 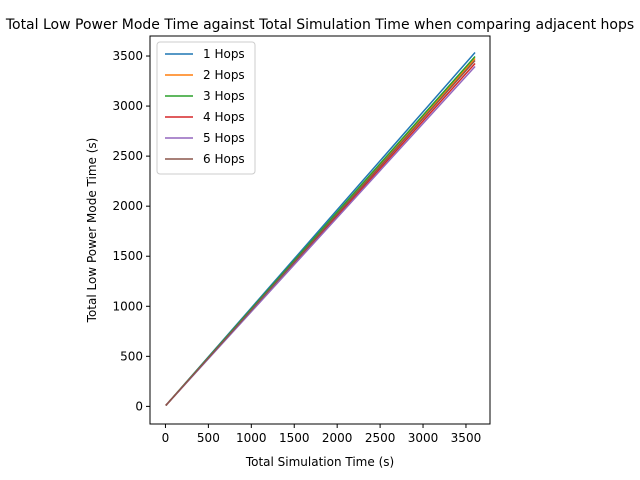 I want to click on y-tick-label: 1000, so click(x=127, y=306).